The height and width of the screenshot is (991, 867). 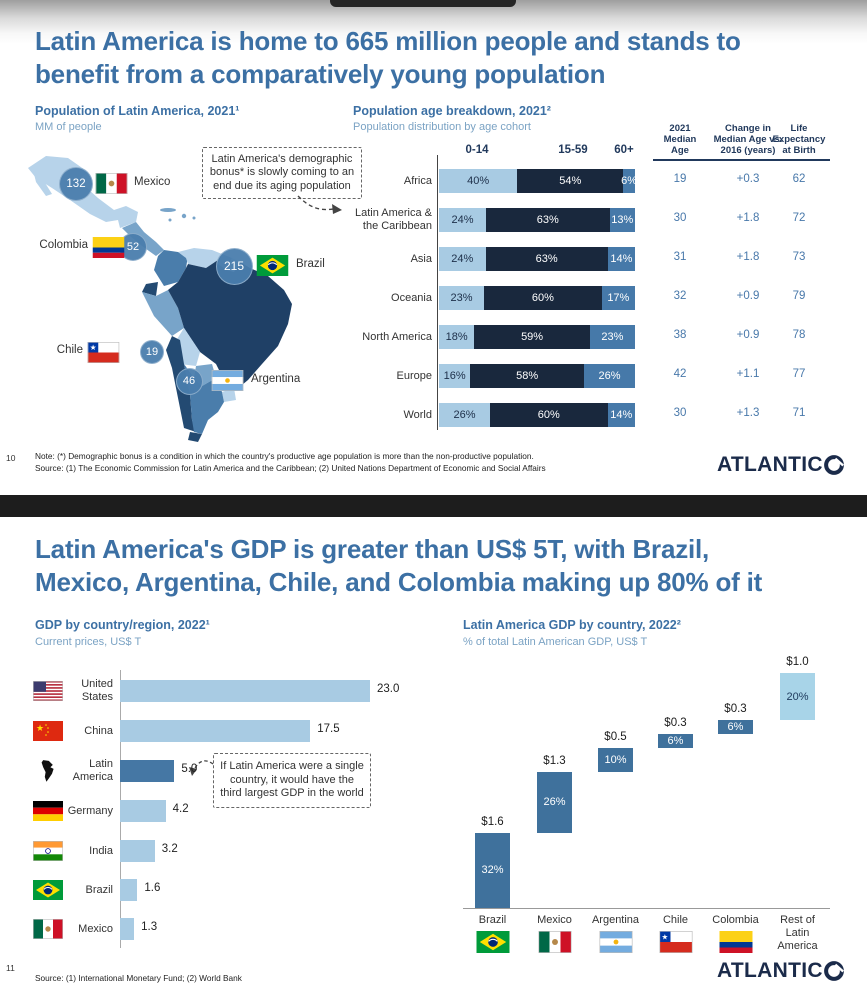 I want to click on age-bar-segment: 18%, so click(x=457, y=337).